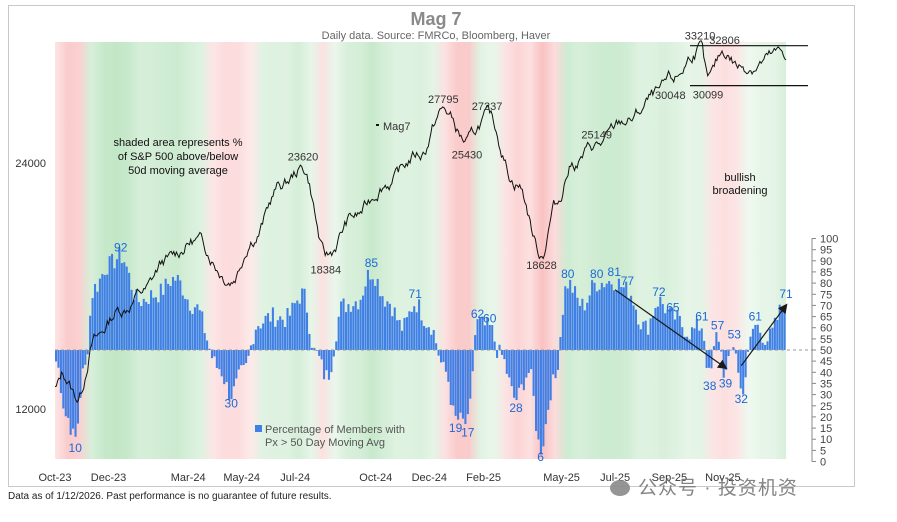  Describe the element at coordinates (54, 478) in the screenshot. I see `x-axis-tick-label: Oct-23` at that location.